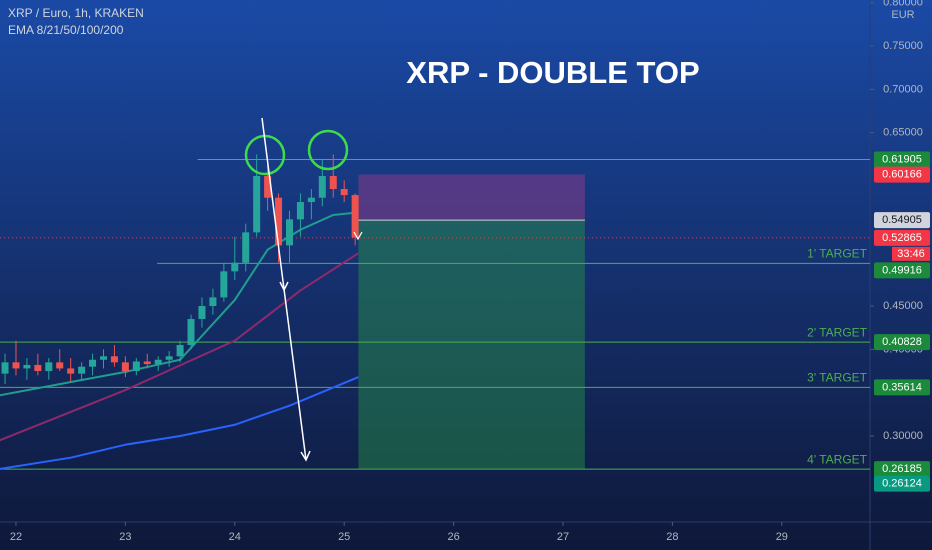 Image resolution: width=932 pixels, height=550 pixels. Describe the element at coordinates (837, 459) in the screenshot. I see `target-label: 4' TARGET` at that location.